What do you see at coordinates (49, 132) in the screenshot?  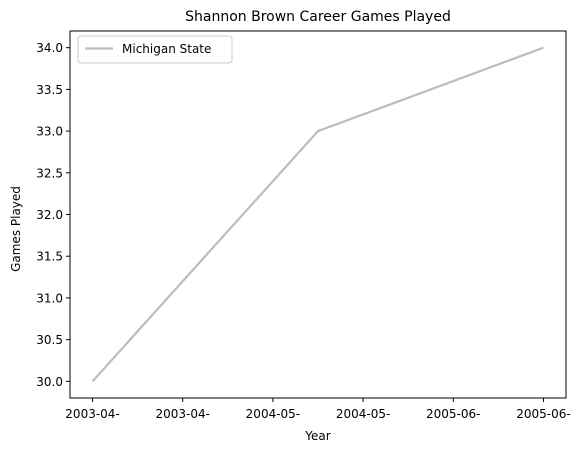 I see `y-tick-label: 33.0` at bounding box center [49, 132].